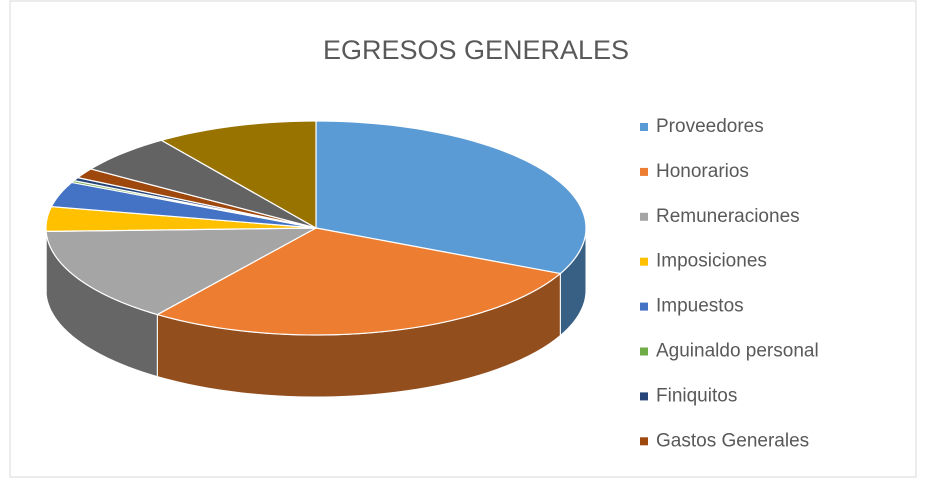 Image resolution: width=927 pixels, height=493 pixels. Describe the element at coordinates (702, 171) in the screenshot. I see `legend-label: Honorarios` at that location.